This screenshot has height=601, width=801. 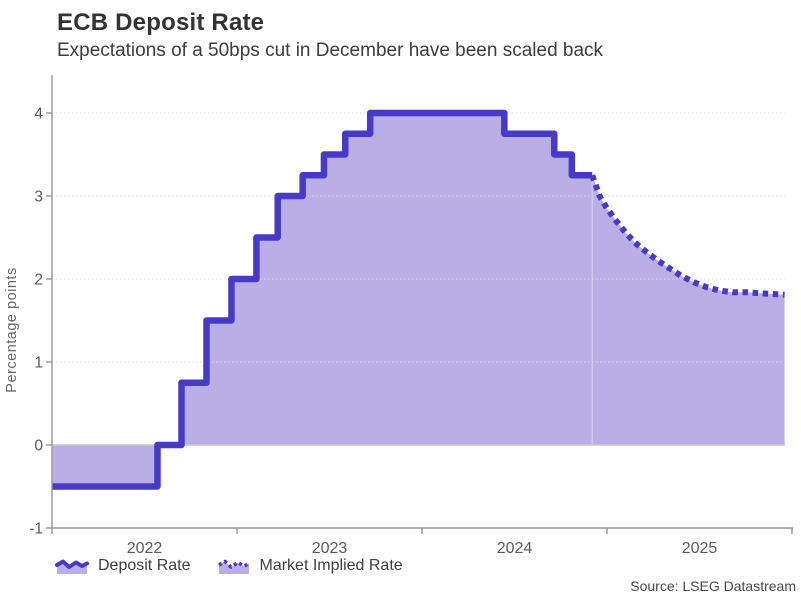 What do you see at coordinates (38, 114) in the screenshot?
I see `y-tick-label-4: 4` at bounding box center [38, 114].